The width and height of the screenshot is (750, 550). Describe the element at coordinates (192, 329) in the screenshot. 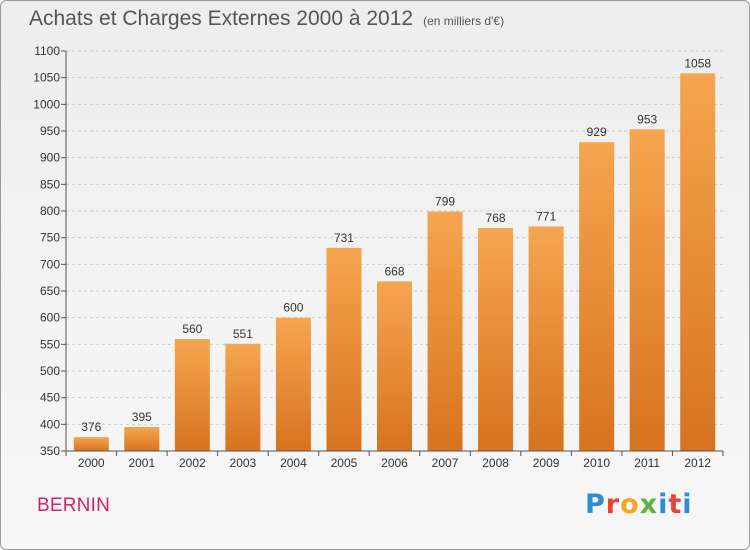

I see `data-label-2002: 560` at that location.